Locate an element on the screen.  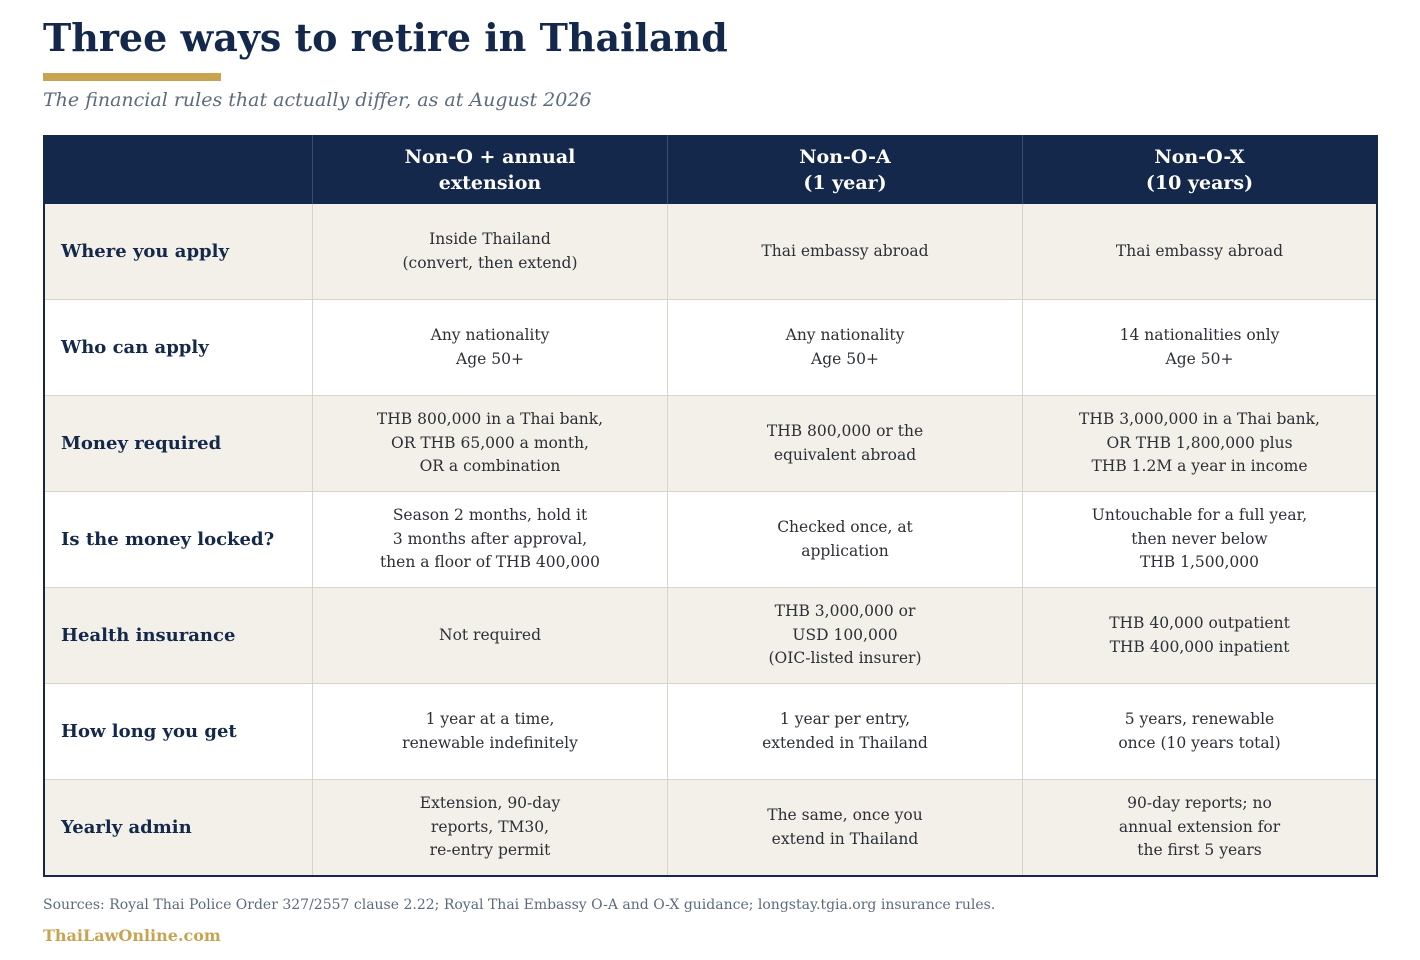
brand-link: ThaiLawOnline.com is located at coordinates (132, 935).